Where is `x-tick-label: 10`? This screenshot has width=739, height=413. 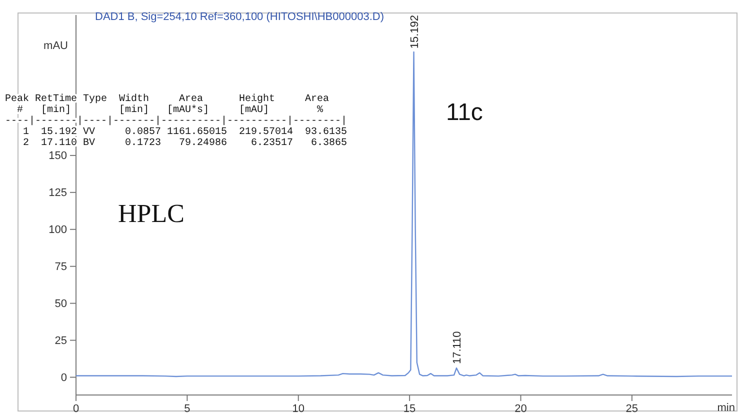
x-tick-label: 10 is located at coordinates (298, 407).